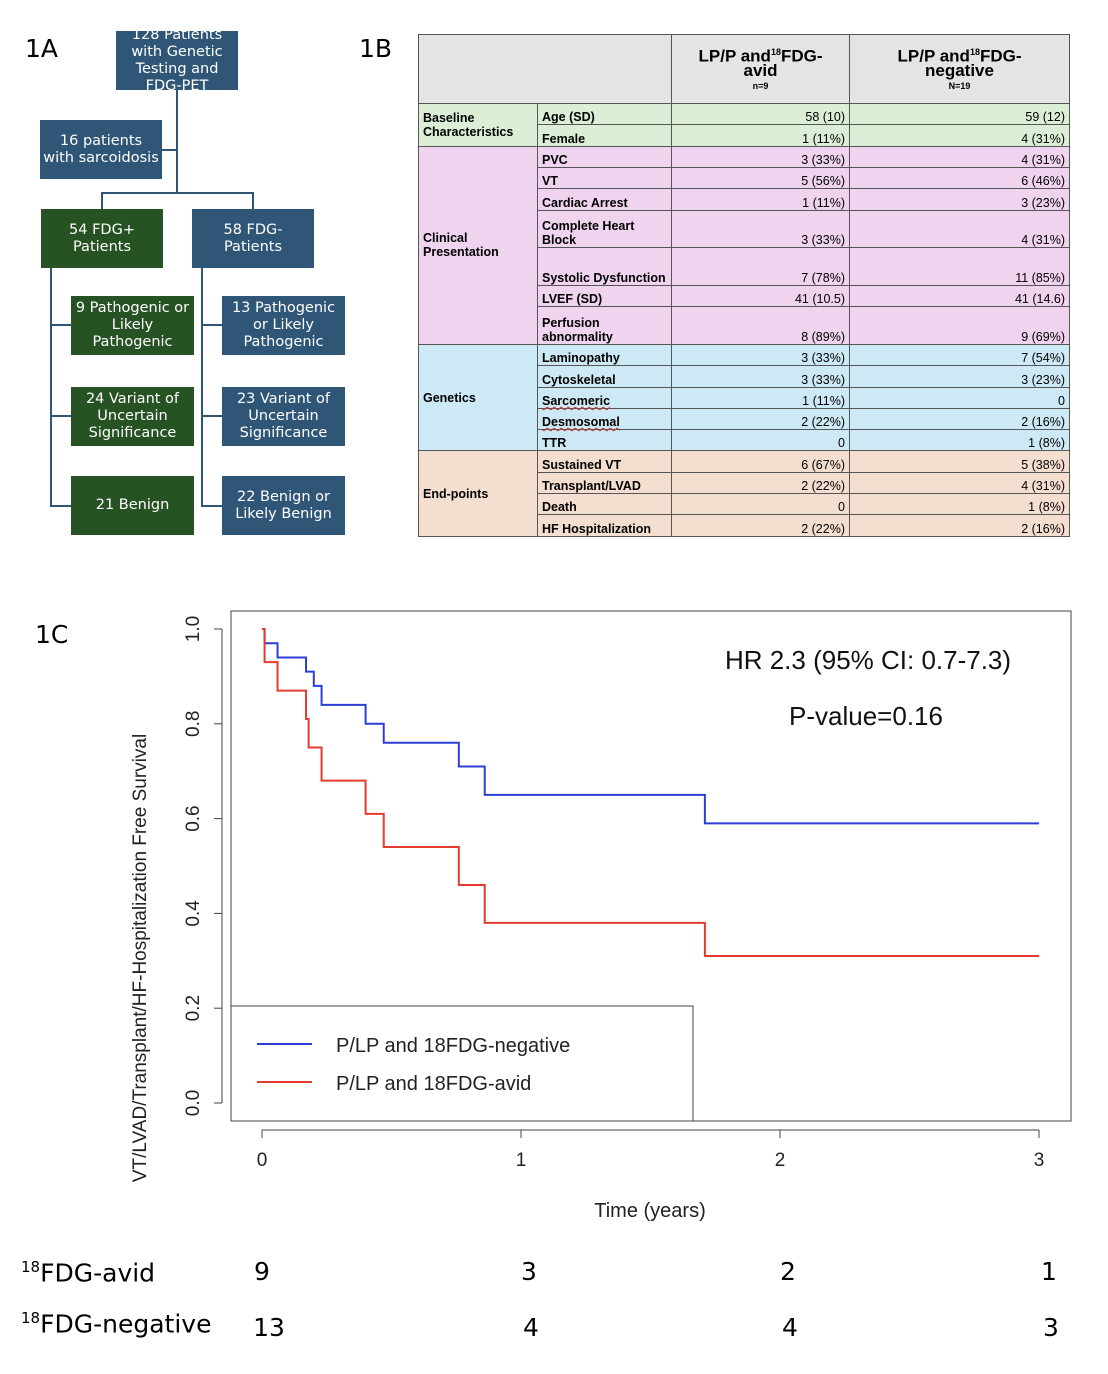  What do you see at coordinates (649, 1211) in the screenshot?
I see `x-axis-label: Time (years)` at bounding box center [649, 1211].